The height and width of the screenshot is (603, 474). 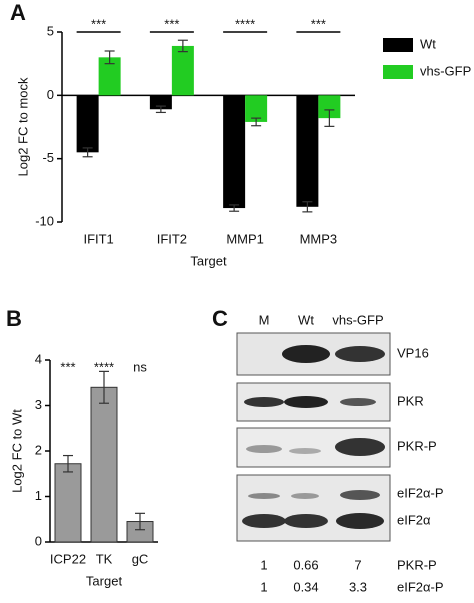 What do you see at coordinates (68, 558) in the screenshot?
I see `x-tick-label: ICP22` at bounding box center [68, 558].